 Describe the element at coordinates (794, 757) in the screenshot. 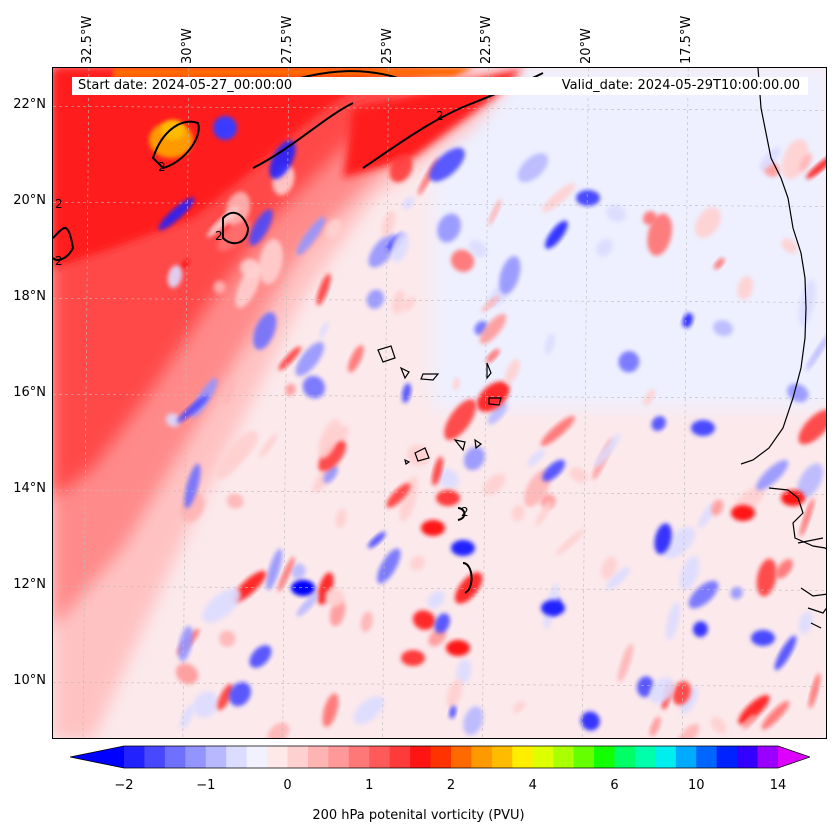

I see `colorbar-over-arrow` at that location.